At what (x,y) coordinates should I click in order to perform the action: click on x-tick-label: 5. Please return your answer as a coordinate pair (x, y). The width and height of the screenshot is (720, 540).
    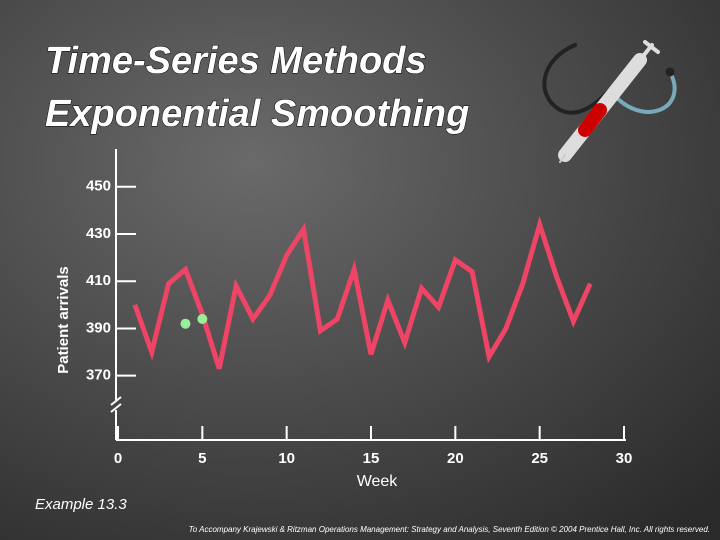
    Looking at the image, I should click on (202, 458).